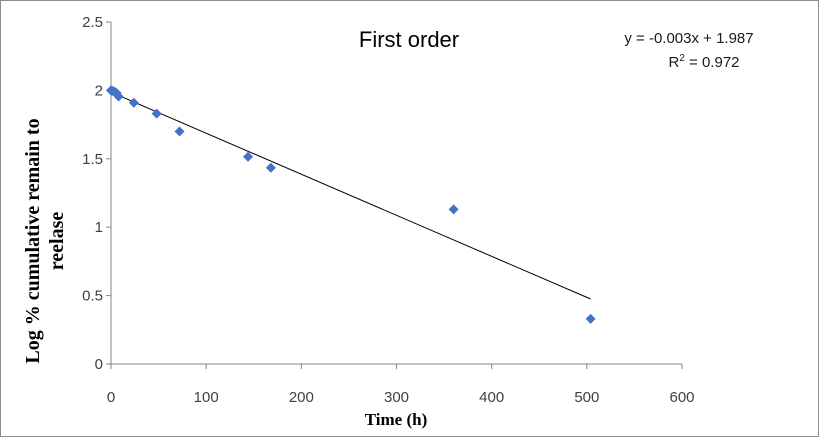 The width and height of the screenshot is (819, 437). I want to click on r-squared-value: = 0.972, so click(712, 62).